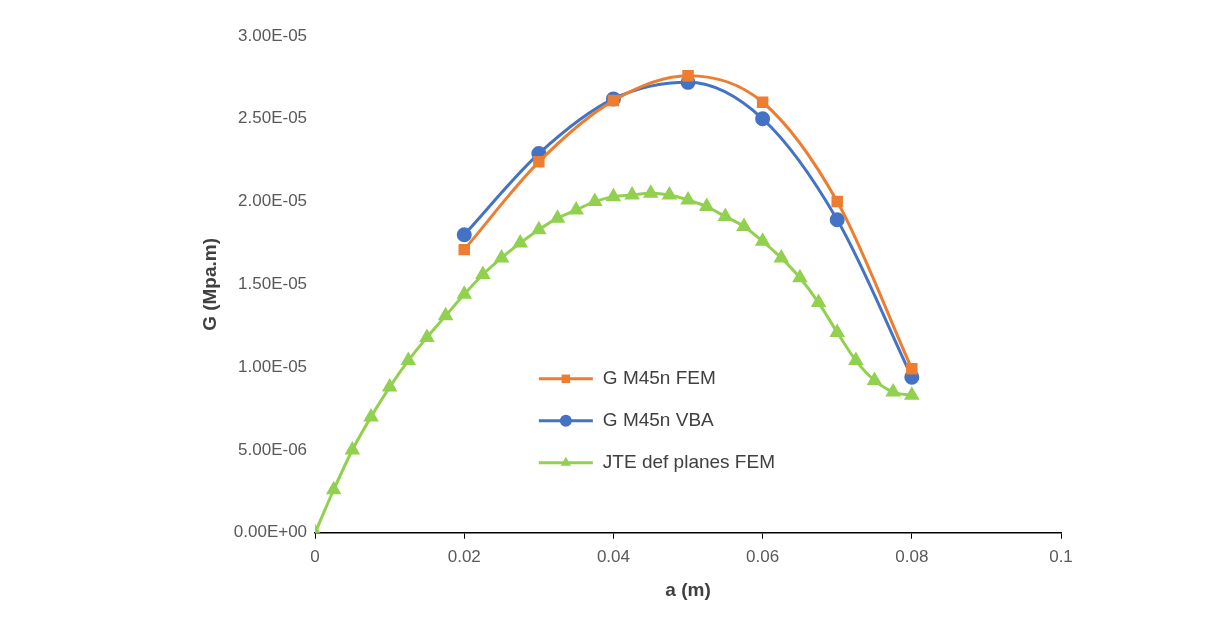  I want to click on y-tick-label: 5.00E-06, so click(273, 449).